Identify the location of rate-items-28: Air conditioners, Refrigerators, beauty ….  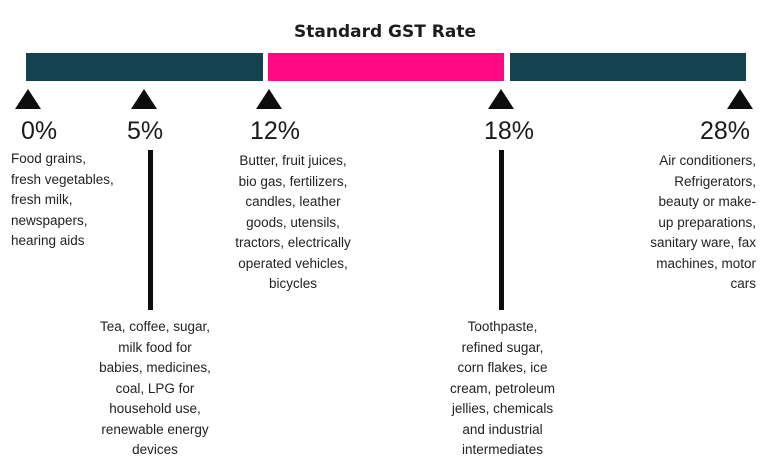
(703, 222).